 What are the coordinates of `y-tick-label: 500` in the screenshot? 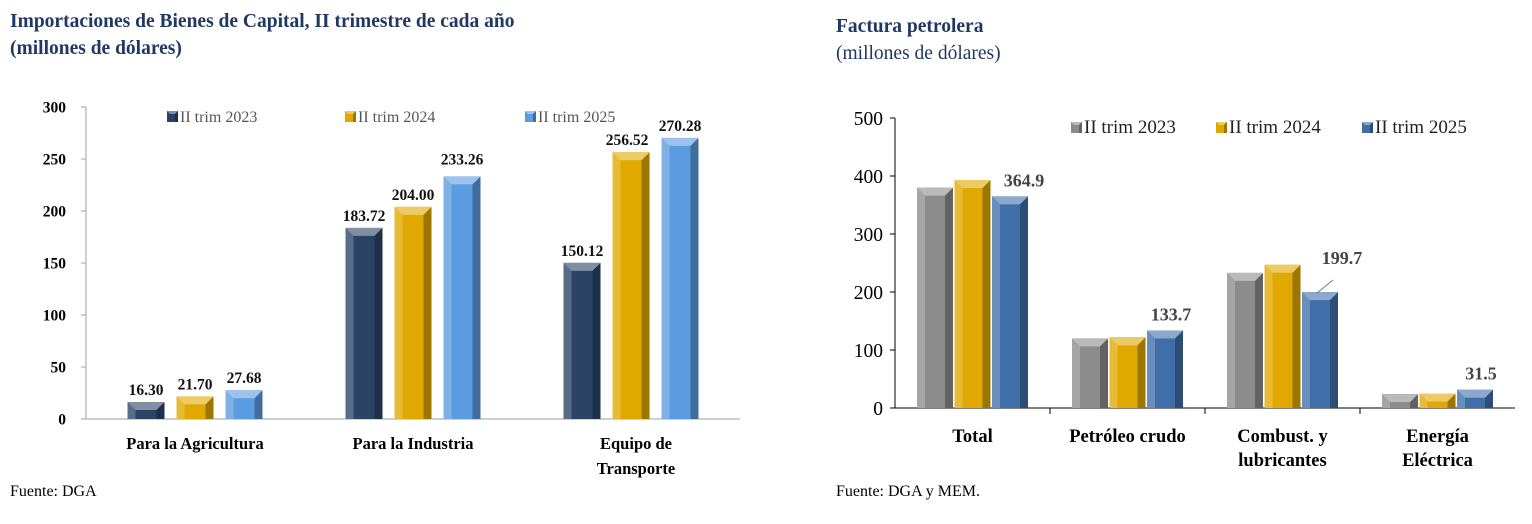 It's located at (868, 119).